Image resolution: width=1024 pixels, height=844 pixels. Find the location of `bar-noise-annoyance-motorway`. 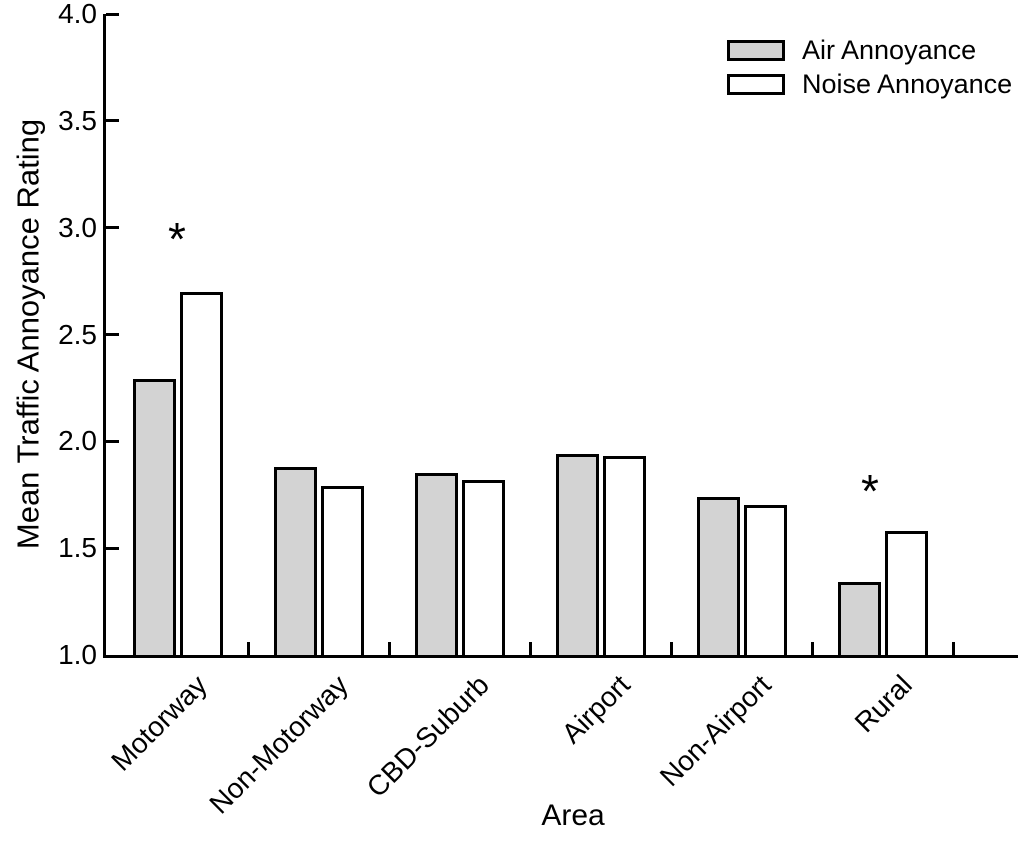

bar-noise-annoyance-motorway is located at coordinates (201, 473).